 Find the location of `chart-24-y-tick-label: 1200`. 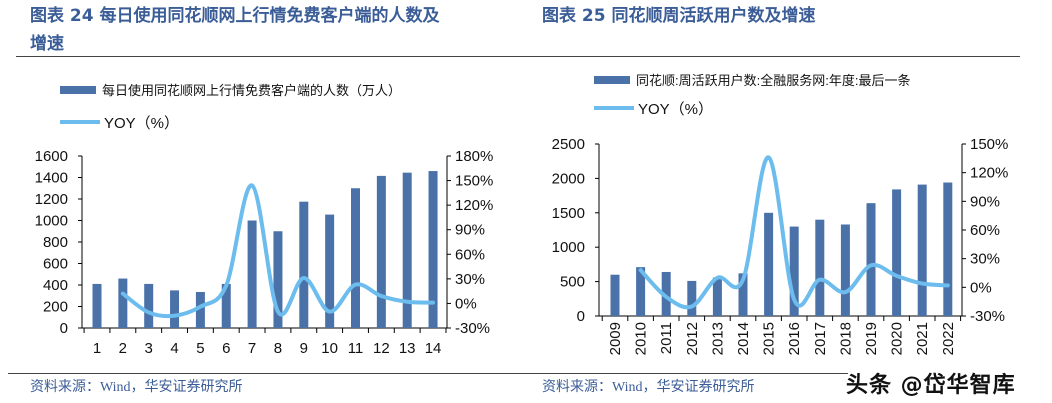

chart-24-y-tick-label: 1200 is located at coordinates (51, 199).